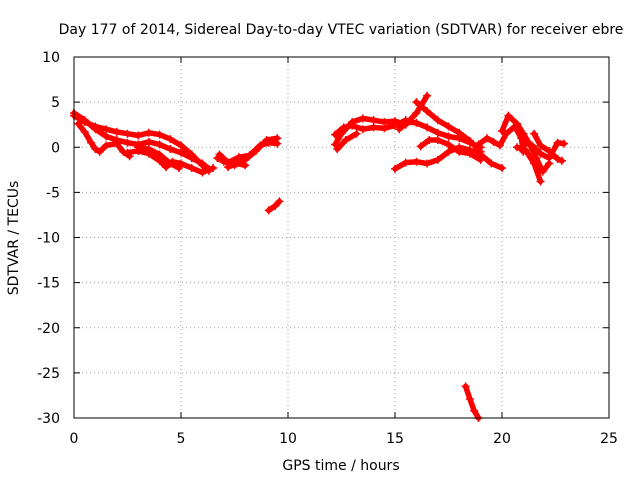 The height and width of the screenshot is (480, 640). Describe the element at coordinates (74, 439) in the screenshot. I see `x-tick-label: 0` at that location.